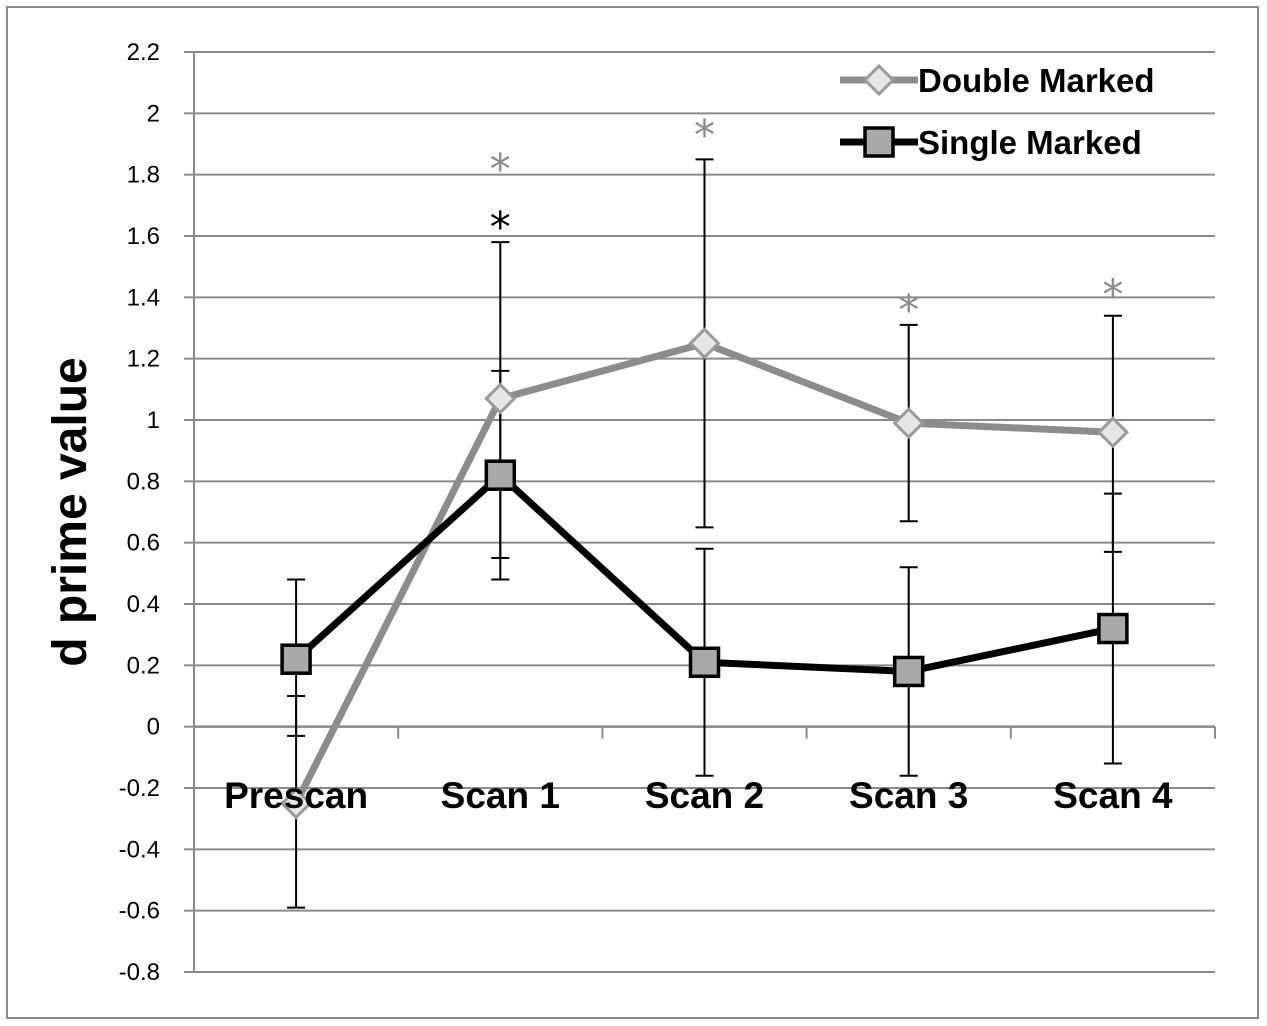 This screenshot has width=1267, height=1026. I want to click on category-labels: Prescan Scan 1 Scan 2 Scan 3 Scan 4, so click(698, 795).